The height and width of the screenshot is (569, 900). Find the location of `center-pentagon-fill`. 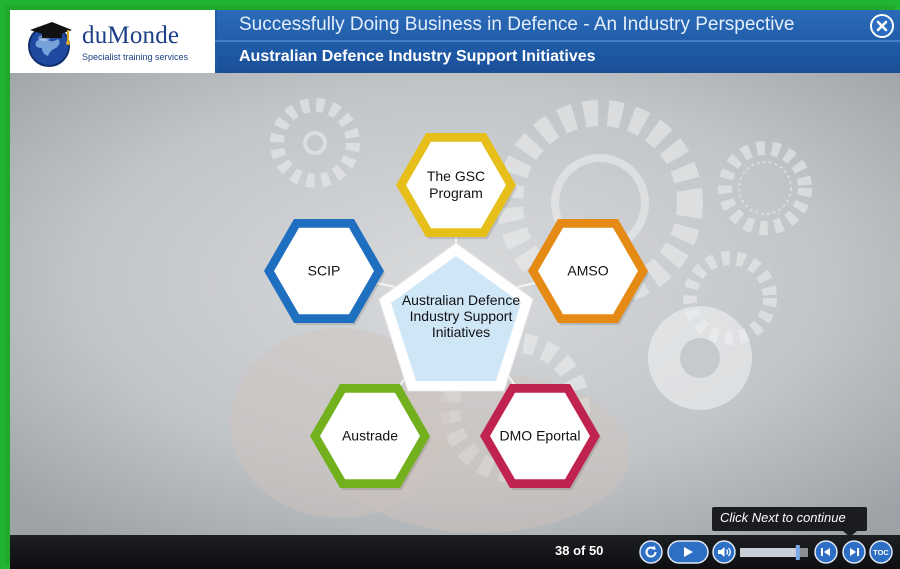

center-pentagon-fill is located at coordinates (456, 318).